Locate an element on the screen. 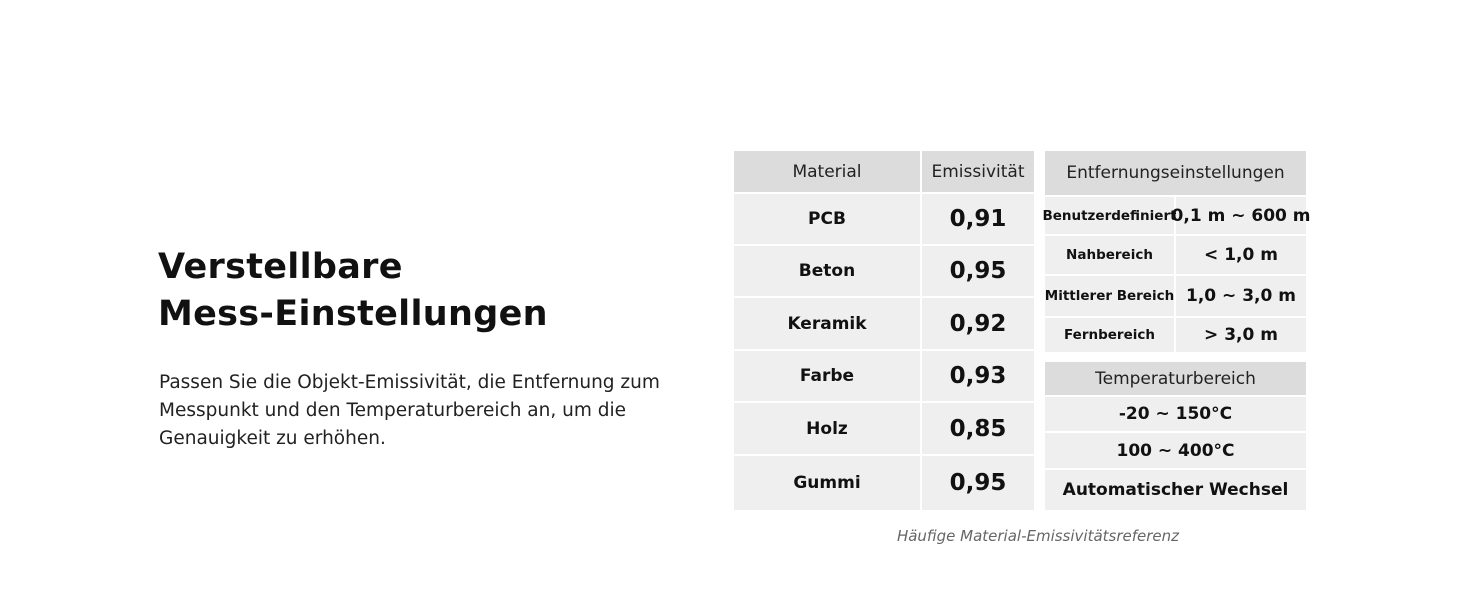 This screenshot has width=1464, height=600. distance-table-header: Entfernungseinstellungen is located at coordinates (1176, 174).